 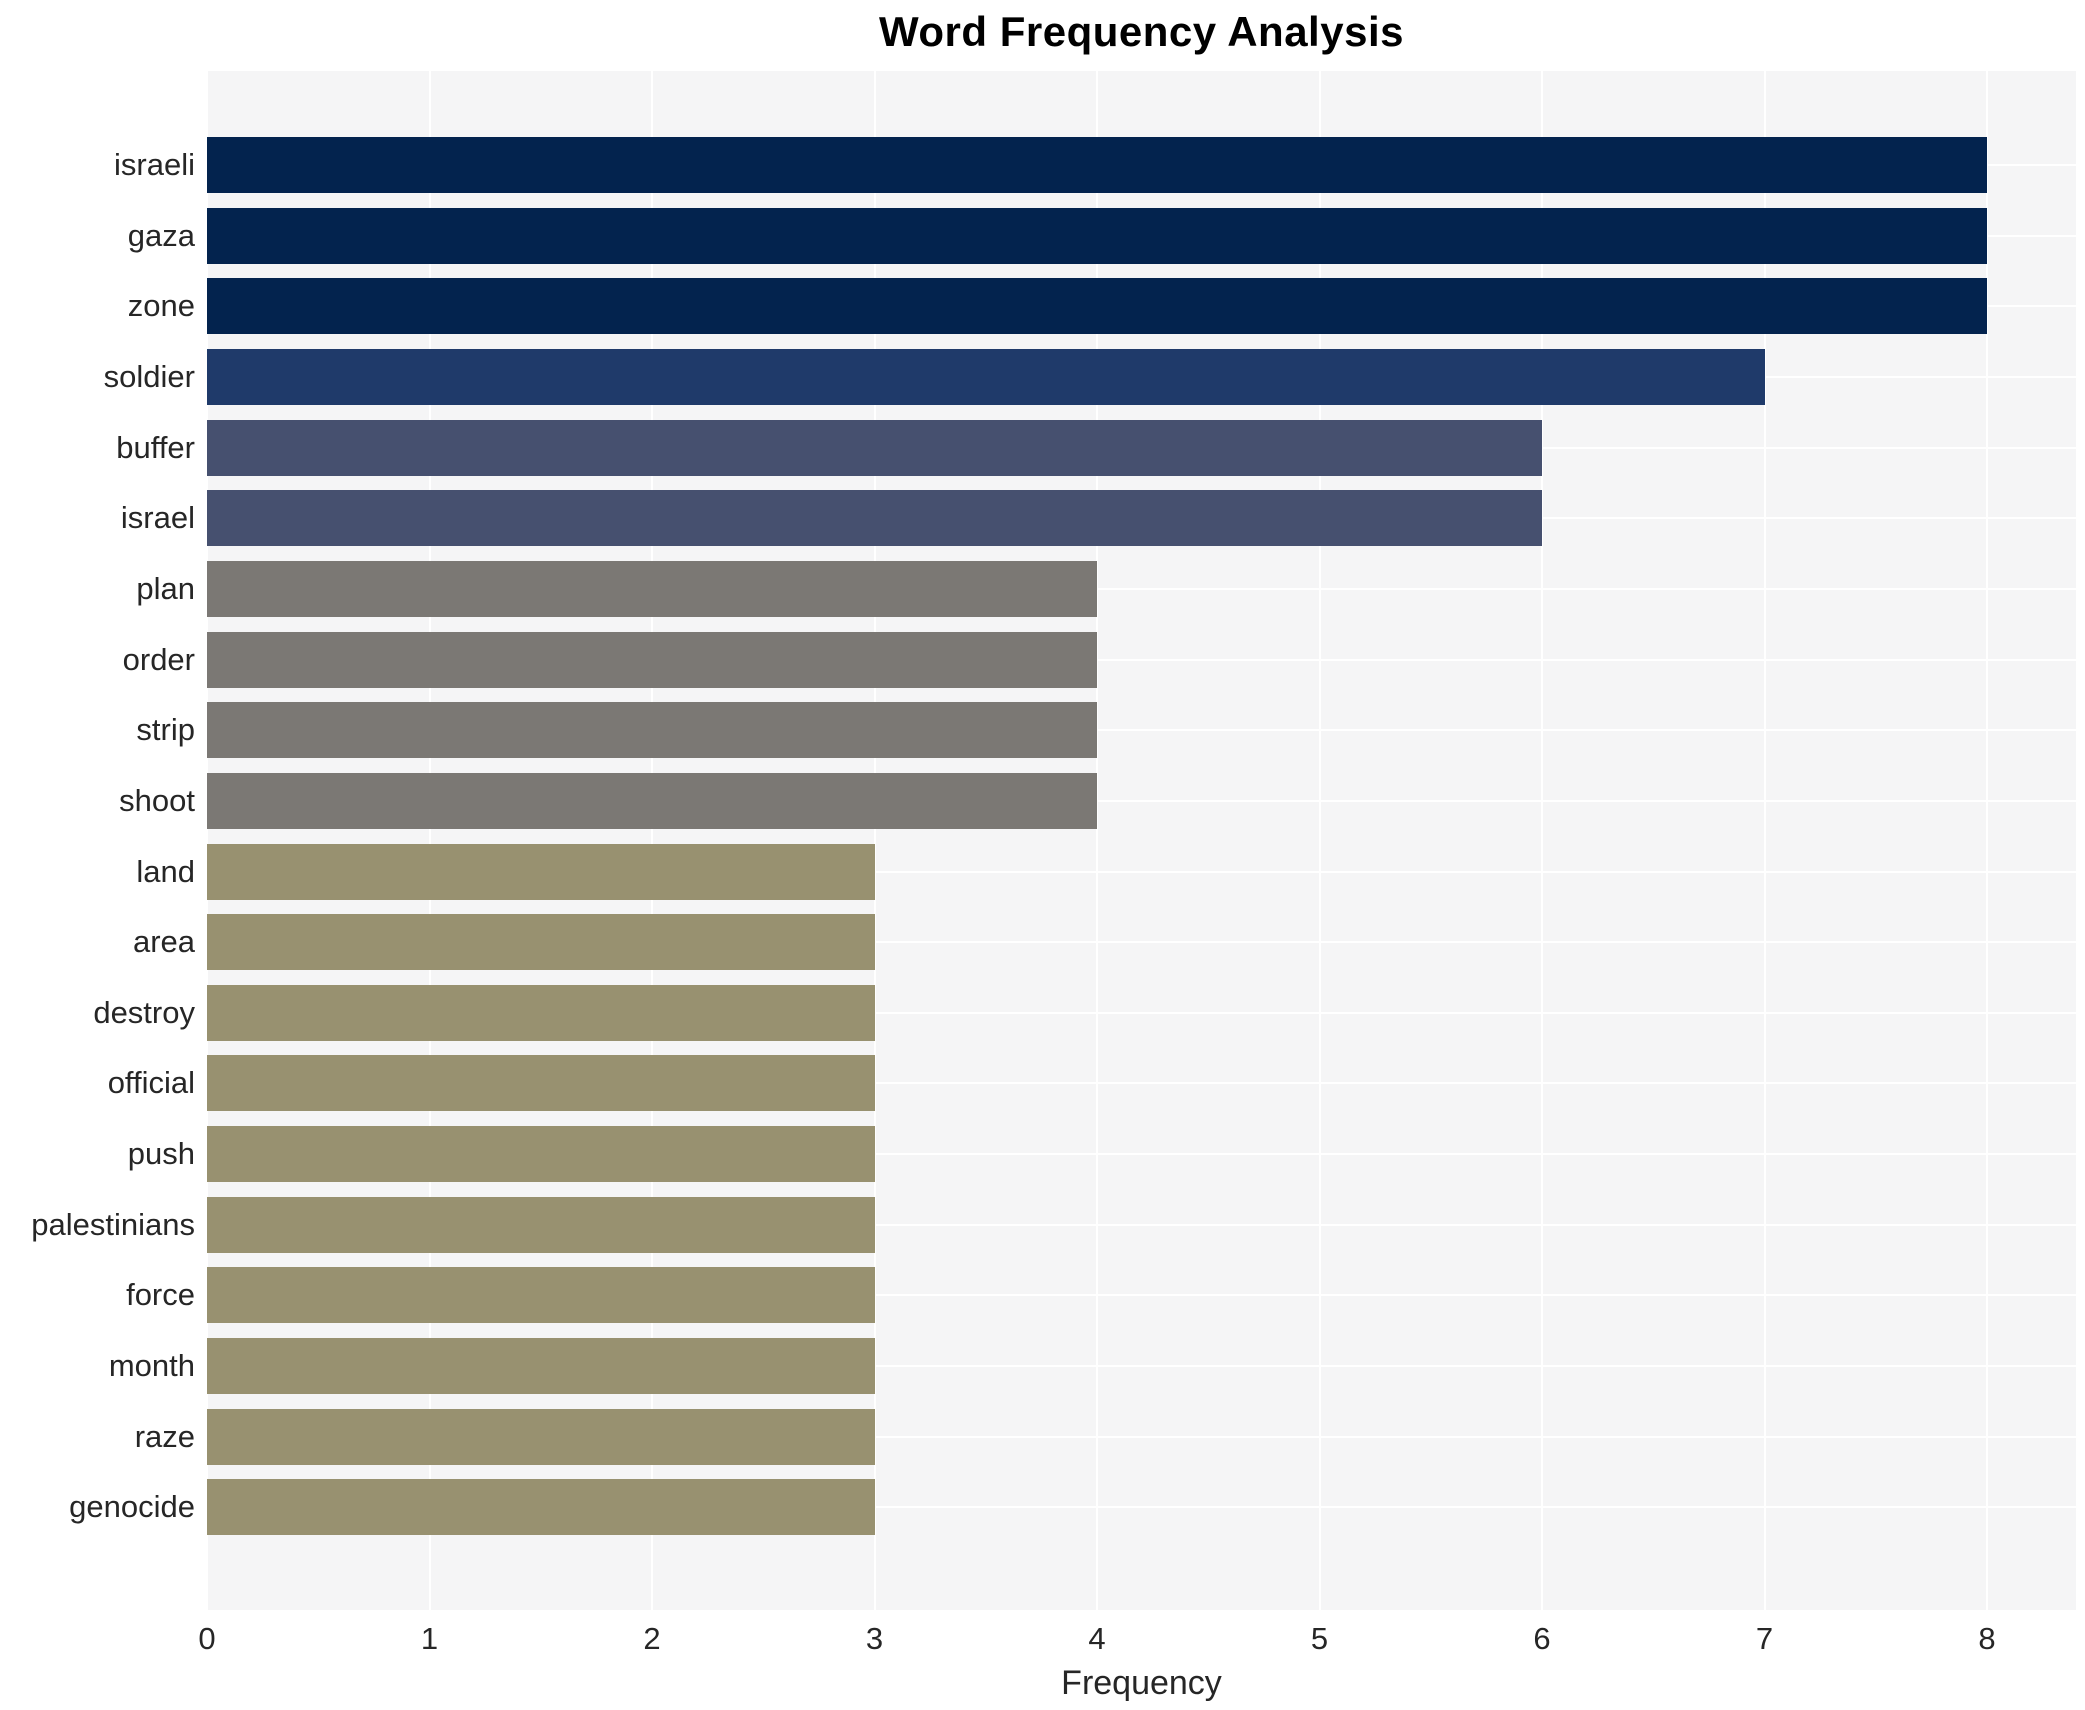 I want to click on bar-shoot, so click(x=652, y=800).